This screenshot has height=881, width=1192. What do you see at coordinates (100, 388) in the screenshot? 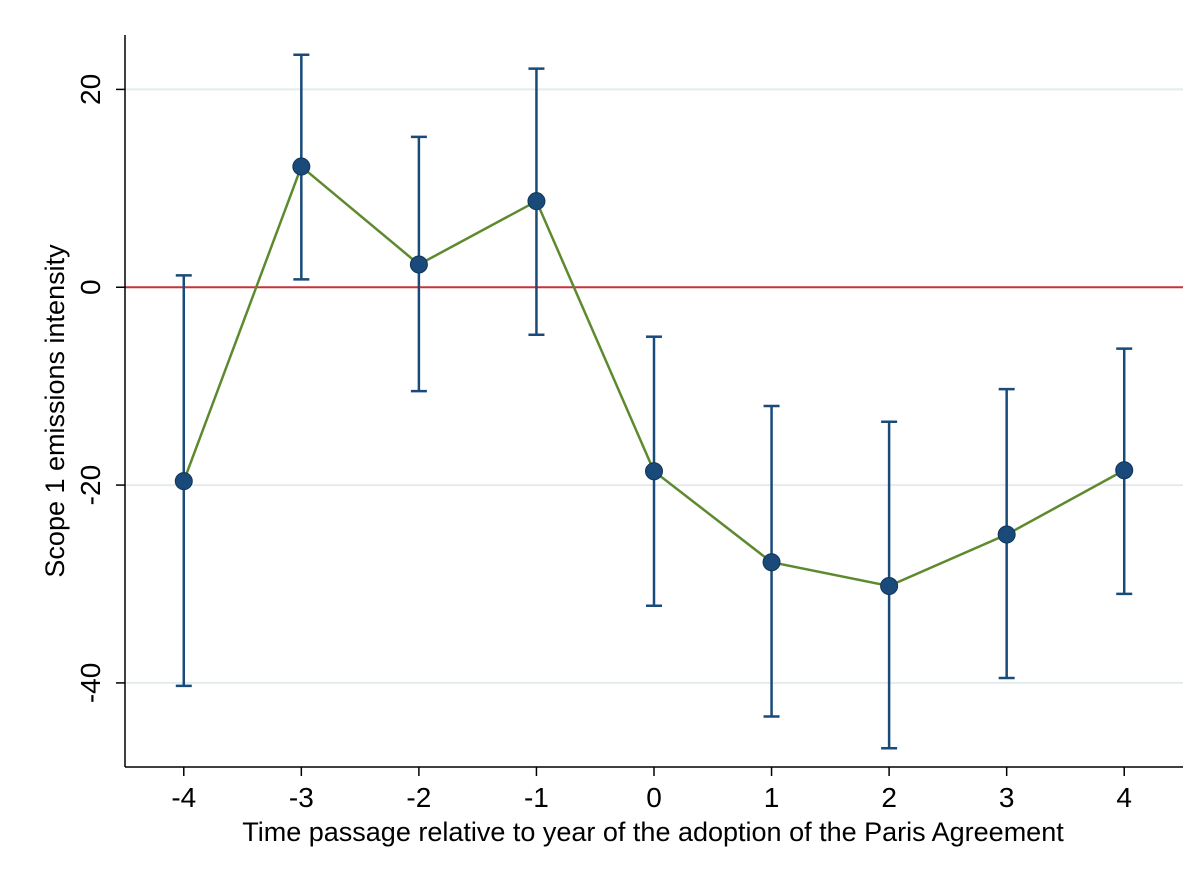
I see `y-axis-ticks: -40 -20 0 20` at bounding box center [100, 388].